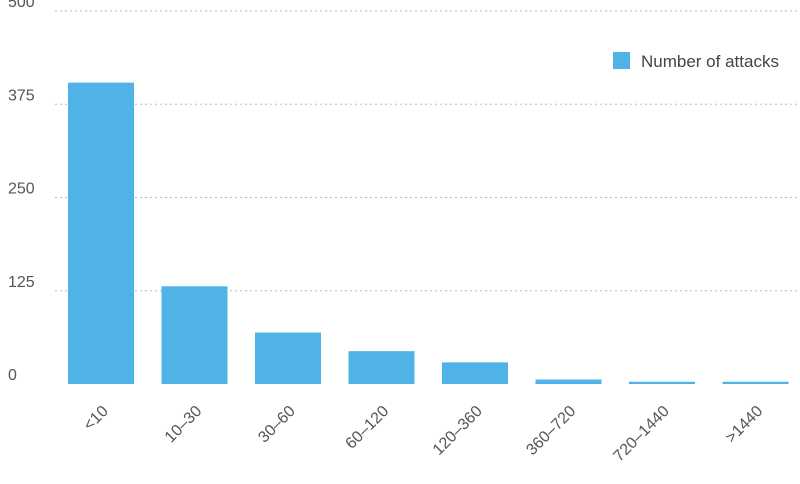 Image resolution: width=800 pixels, height=484 pixels. I want to click on legend: Number of attacks, so click(696, 61).